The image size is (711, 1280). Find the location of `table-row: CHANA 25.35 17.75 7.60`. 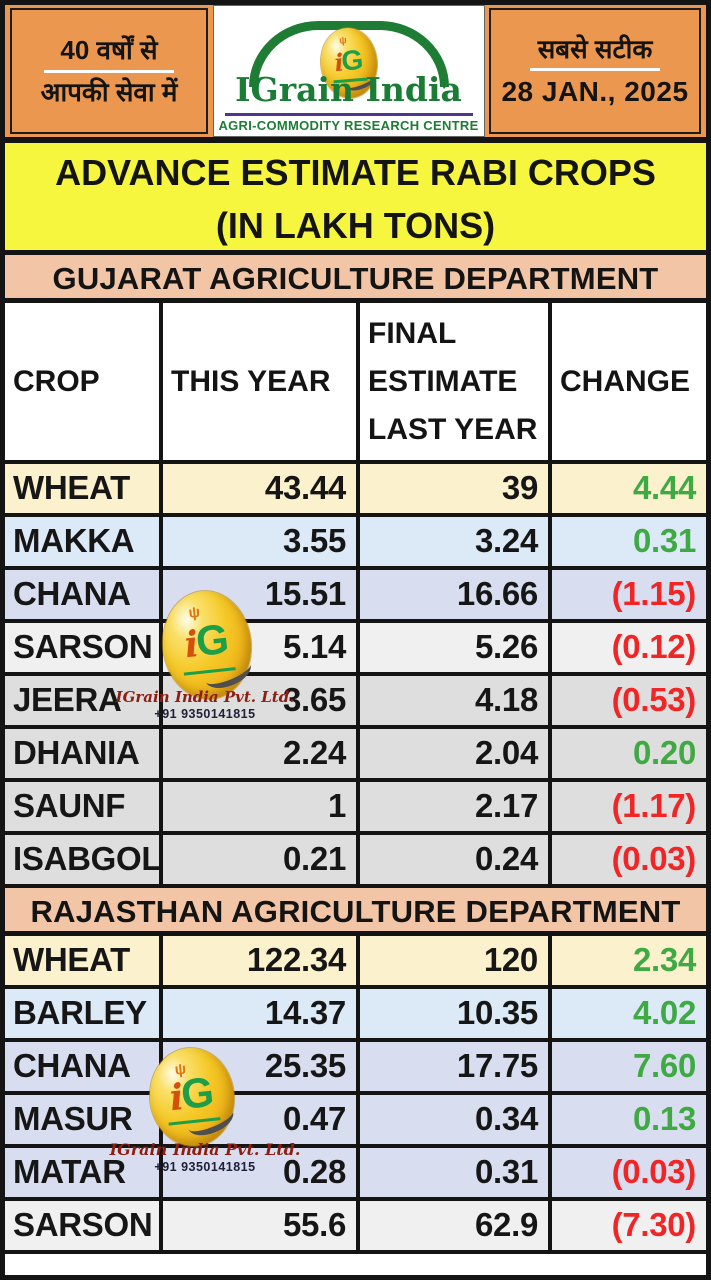

table-row: CHANA 25.35 17.75 7.60 is located at coordinates (355, 1068).